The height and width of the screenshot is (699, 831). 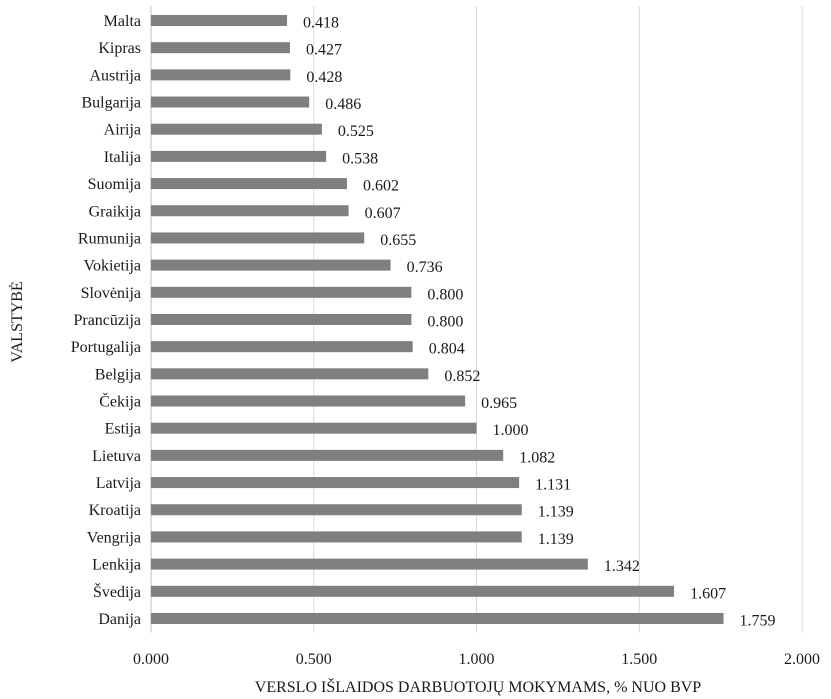 I want to click on category-label: Belgija, so click(x=118, y=374).